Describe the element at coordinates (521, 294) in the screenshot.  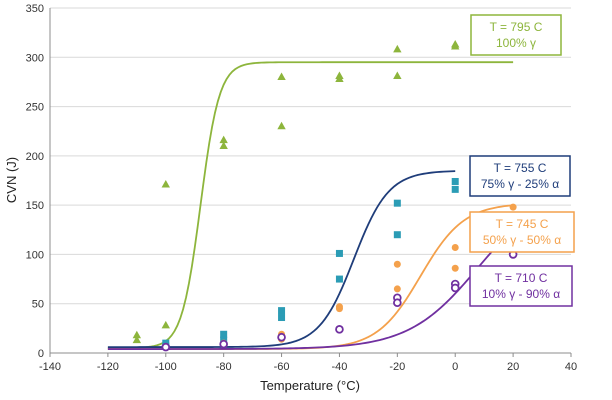
I see `annotation-sub-series-3: 10% γ - 90% α` at that location.